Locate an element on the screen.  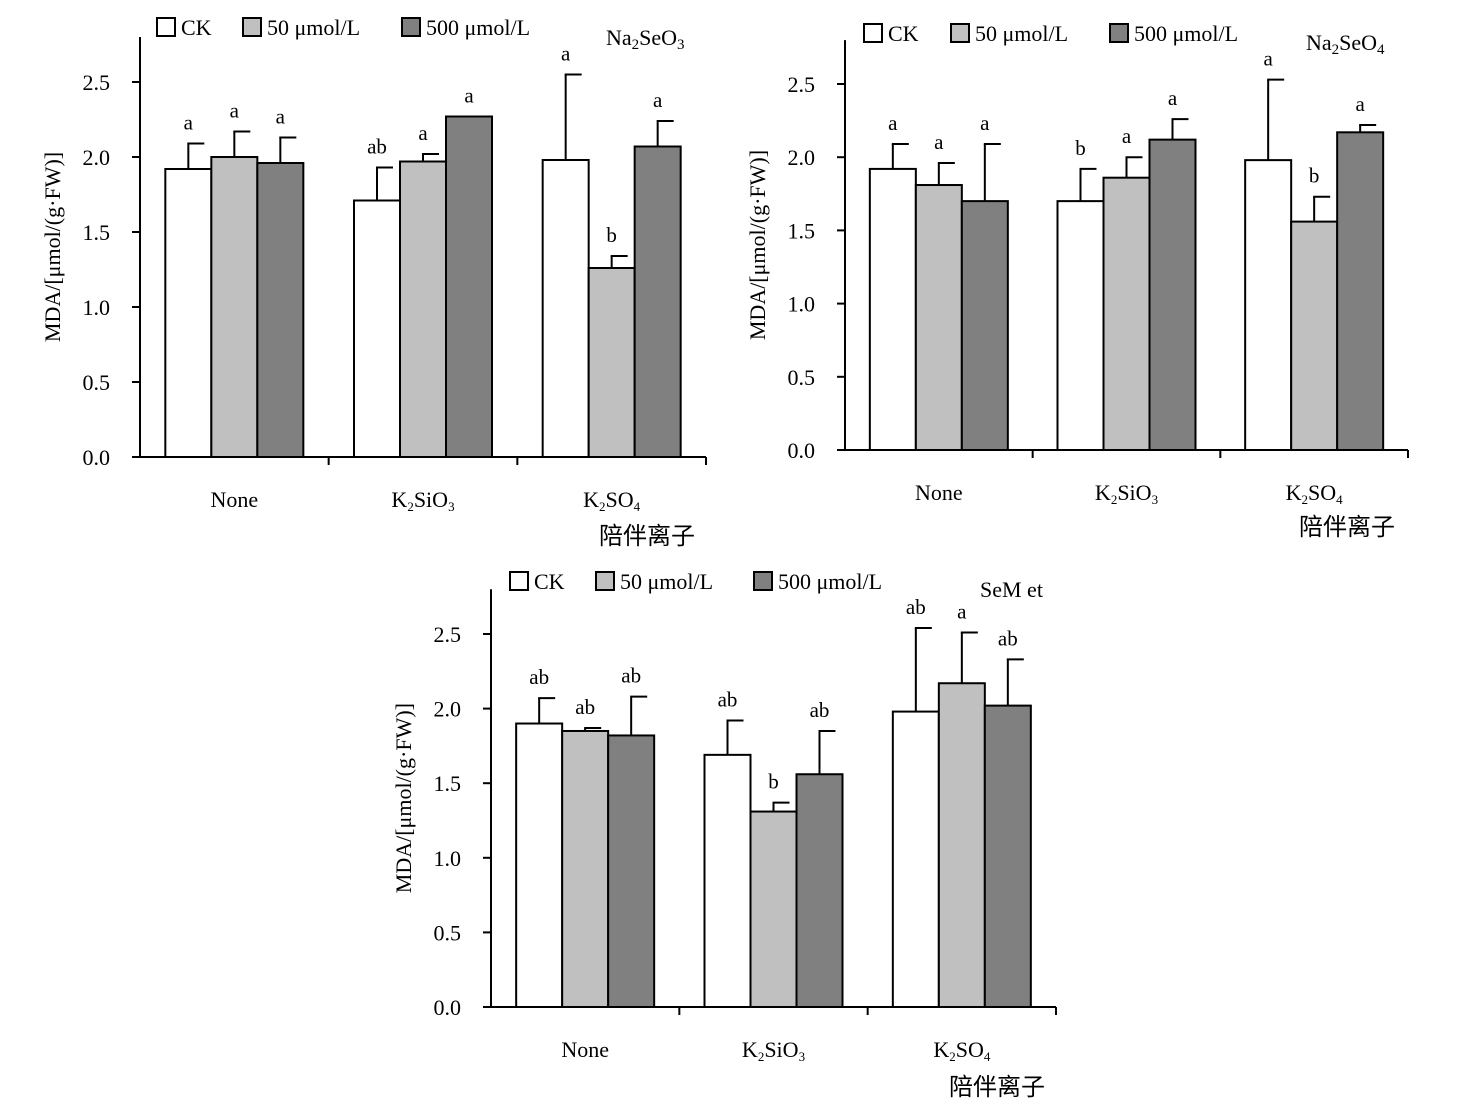
chart-title: Na2SeO3 is located at coordinates (645, 39).